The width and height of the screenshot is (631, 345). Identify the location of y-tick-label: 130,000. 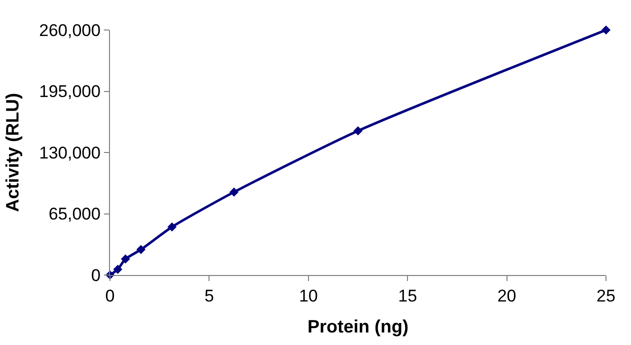
(70, 152).